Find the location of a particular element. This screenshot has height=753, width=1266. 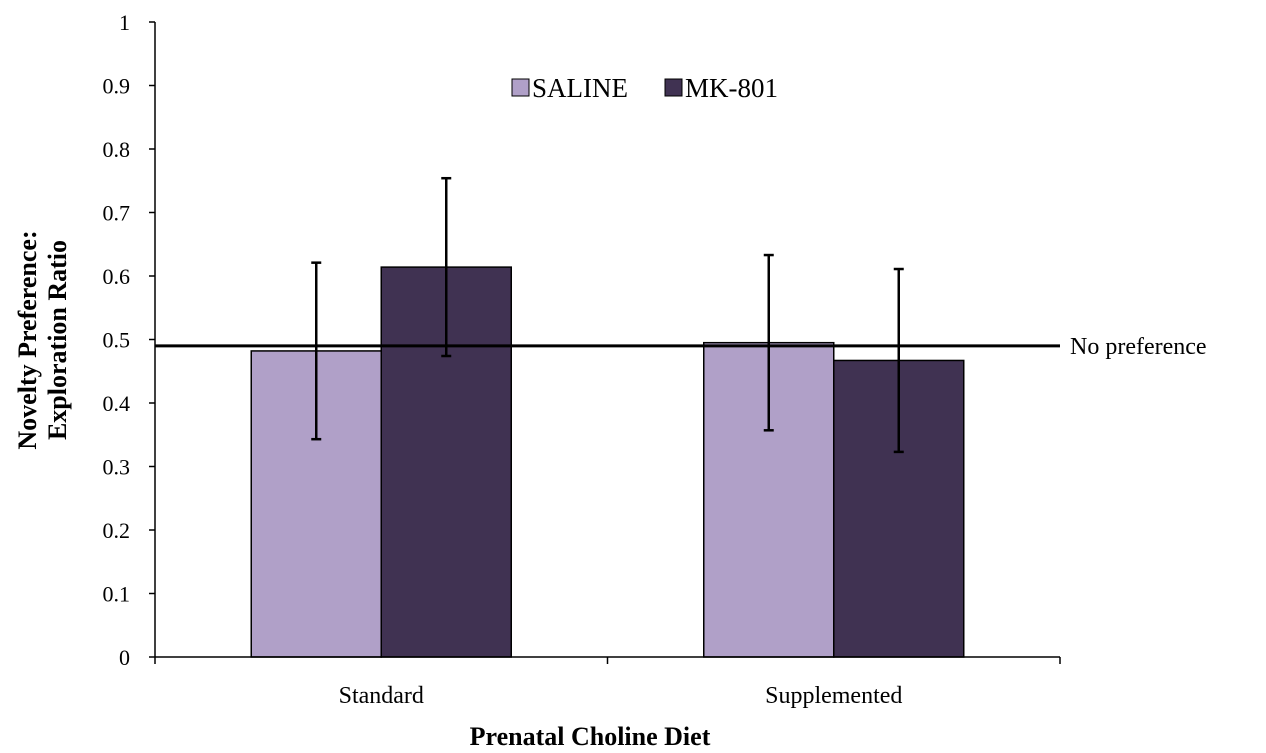

y-tick-label: 0.6 is located at coordinates (117, 276).